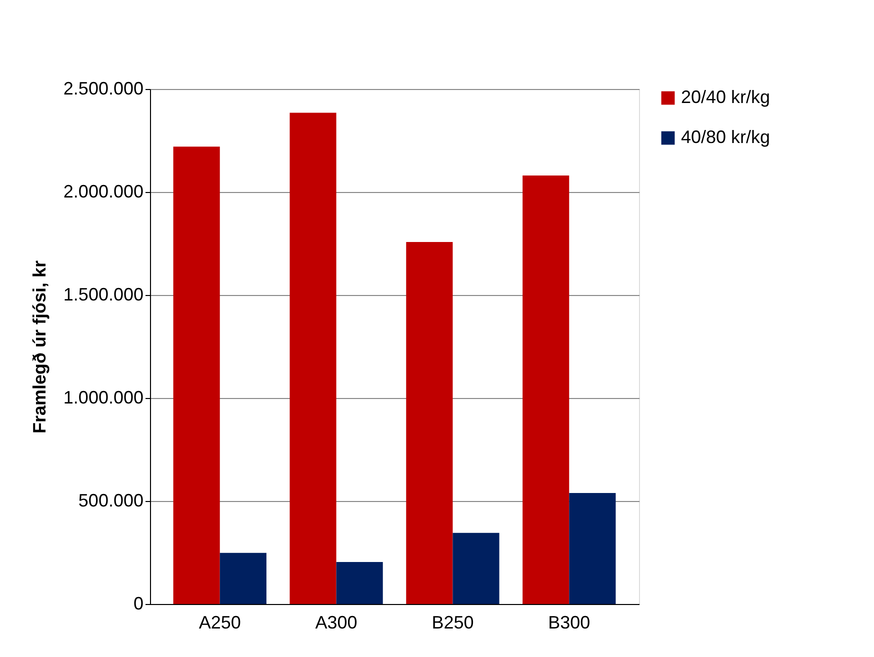  I want to click on y-tick-label: 0, so click(138, 604).